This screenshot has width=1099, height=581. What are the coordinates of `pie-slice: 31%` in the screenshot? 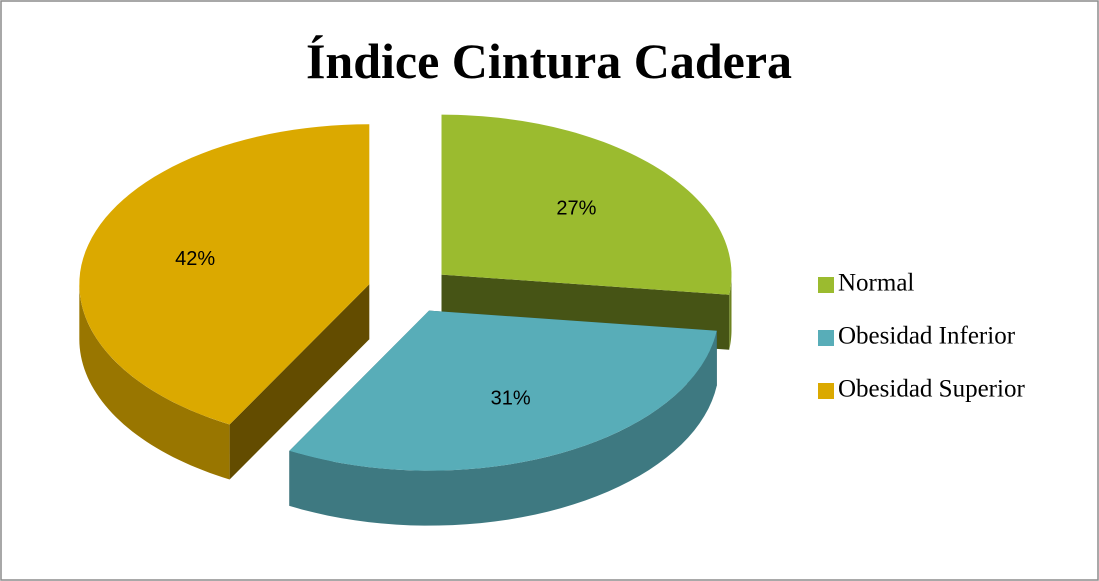 It's located at (503, 418).